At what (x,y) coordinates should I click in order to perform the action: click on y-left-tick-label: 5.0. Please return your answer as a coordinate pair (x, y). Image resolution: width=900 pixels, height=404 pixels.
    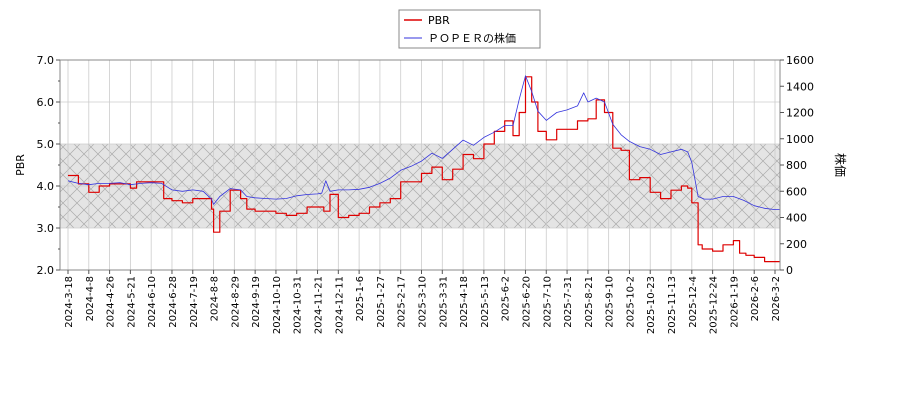
    Looking at the image, I should click on (46, 144).